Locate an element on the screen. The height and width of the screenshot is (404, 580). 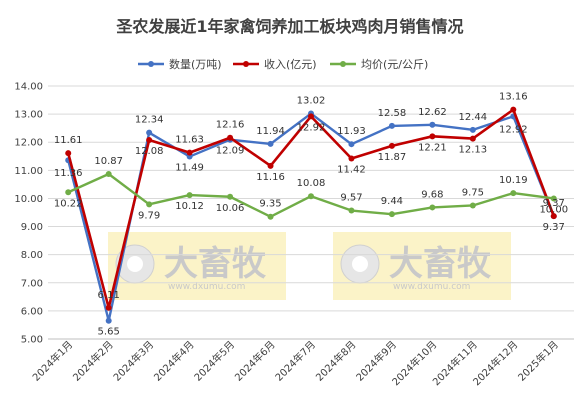
y-tick-label: 13.00 is located at coordinates (28, 115).